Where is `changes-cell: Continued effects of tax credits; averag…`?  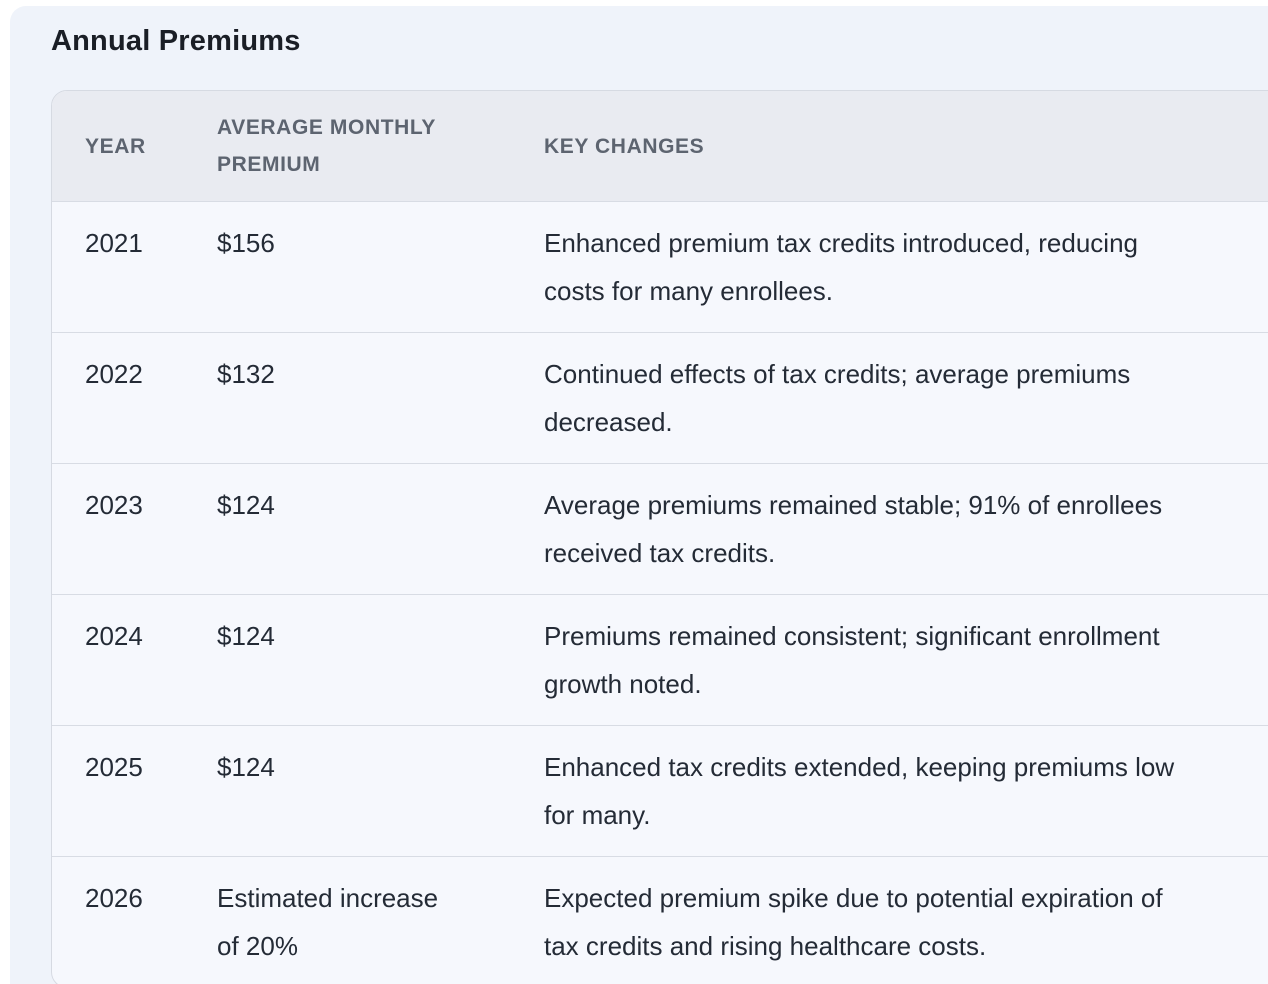 changes-cell: Continued effects of tax credits; averag… is located at coordinates (837, 398).